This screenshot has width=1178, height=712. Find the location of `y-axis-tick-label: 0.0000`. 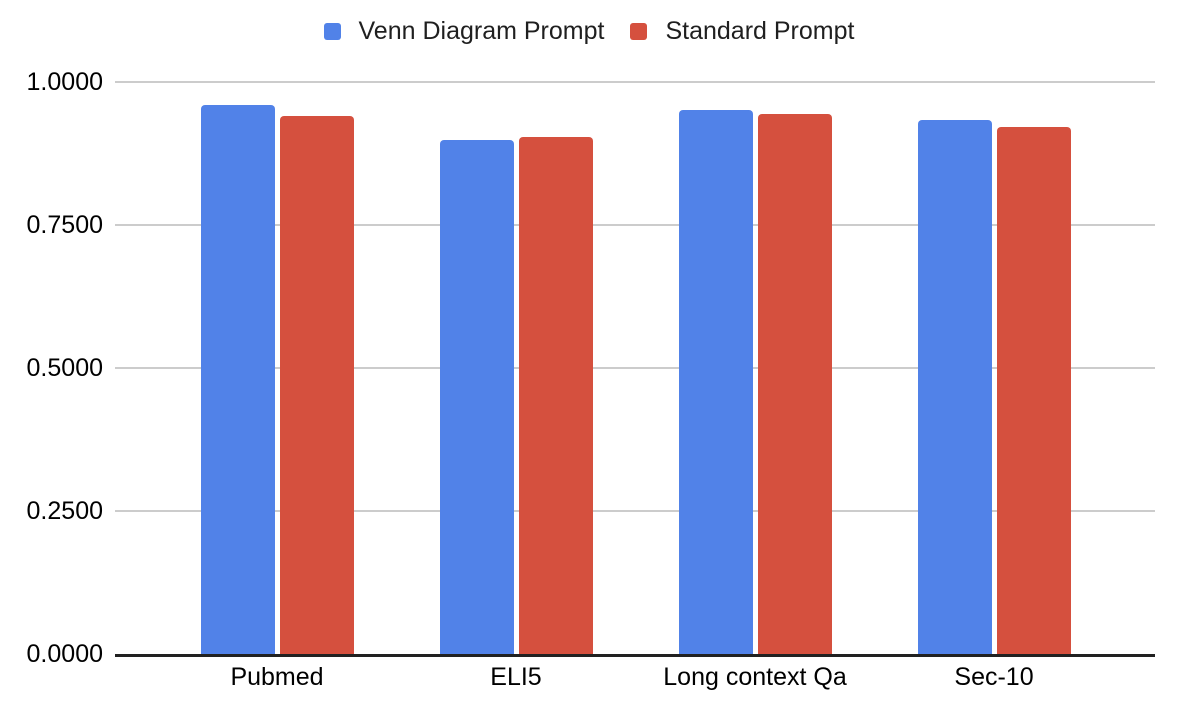

y-axis-tick-label: 0.0000 is located at coordinates (64, 654).